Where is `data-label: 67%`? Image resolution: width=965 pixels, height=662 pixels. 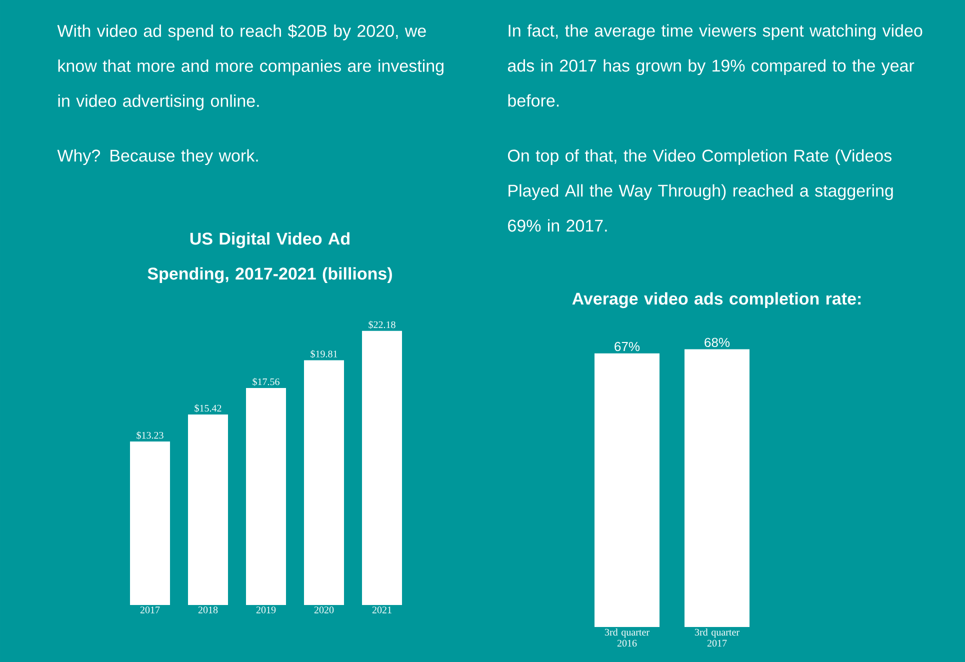
data-label: 67% is located at coordinates (627, 347).